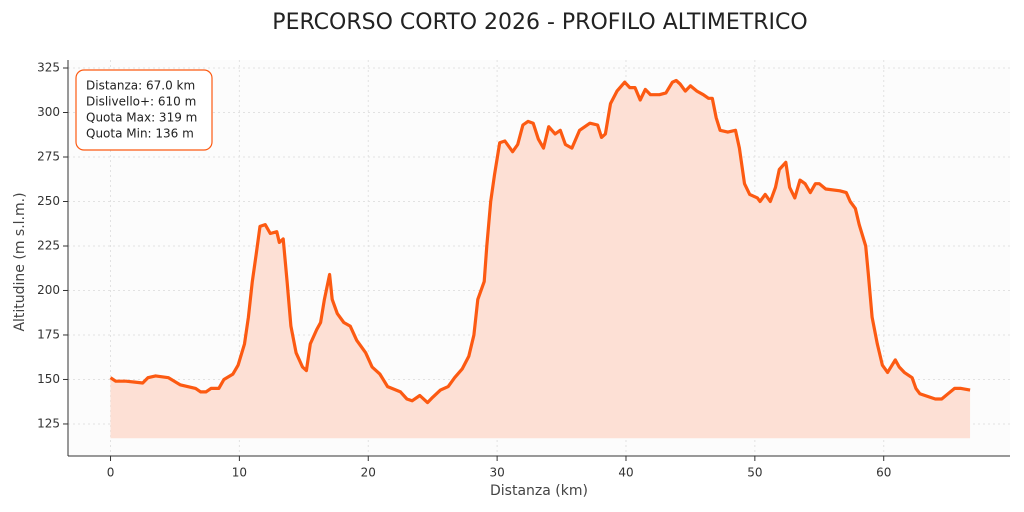  What do you see at coordinates (625, 473) in the screenshot?
I see `x-tick-label: 40` at bounding box center [625, 473].